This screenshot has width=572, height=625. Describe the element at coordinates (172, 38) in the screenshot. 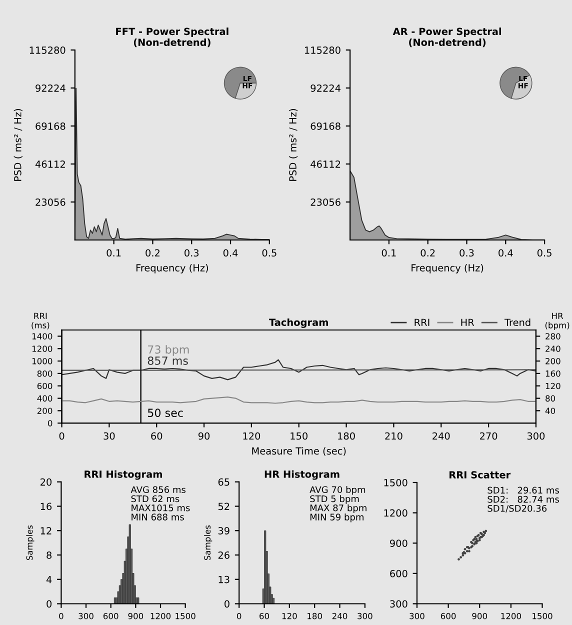

I see `chart-title: FFT - Power Spectral (Non-detrend)` at that location.